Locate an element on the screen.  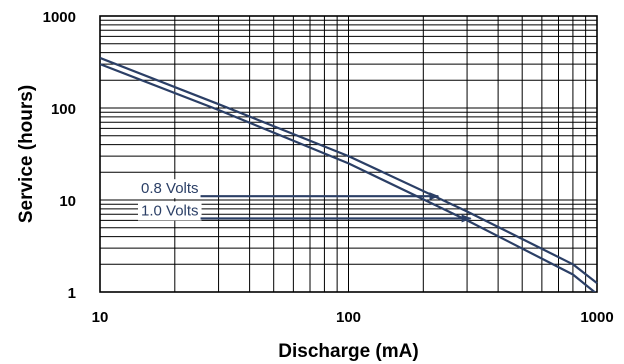
x-axis-title: Discharge (mA) is located at coordinates (348, 351).